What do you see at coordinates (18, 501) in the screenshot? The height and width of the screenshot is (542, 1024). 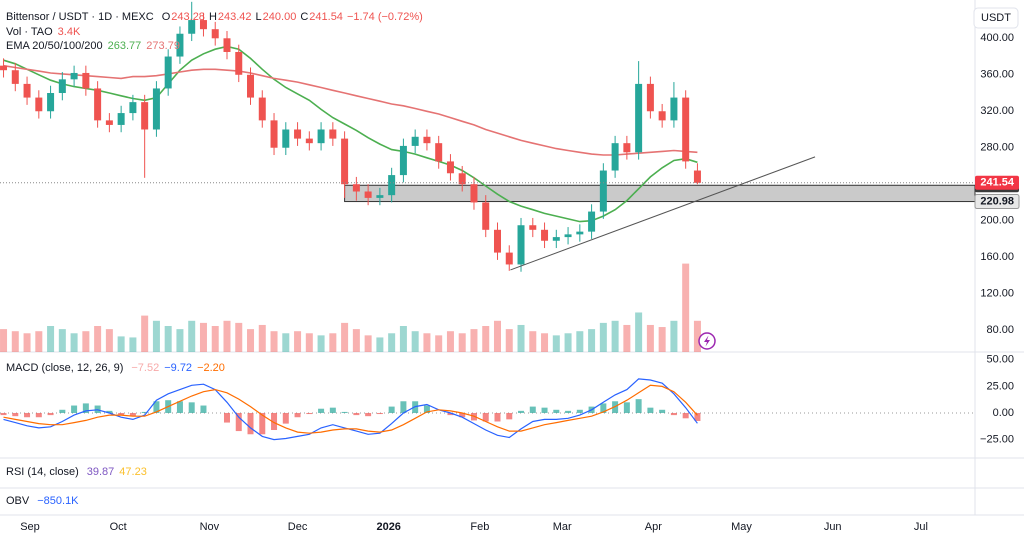 I see `indicator-title: OBV` at bounding box center [18, 501].